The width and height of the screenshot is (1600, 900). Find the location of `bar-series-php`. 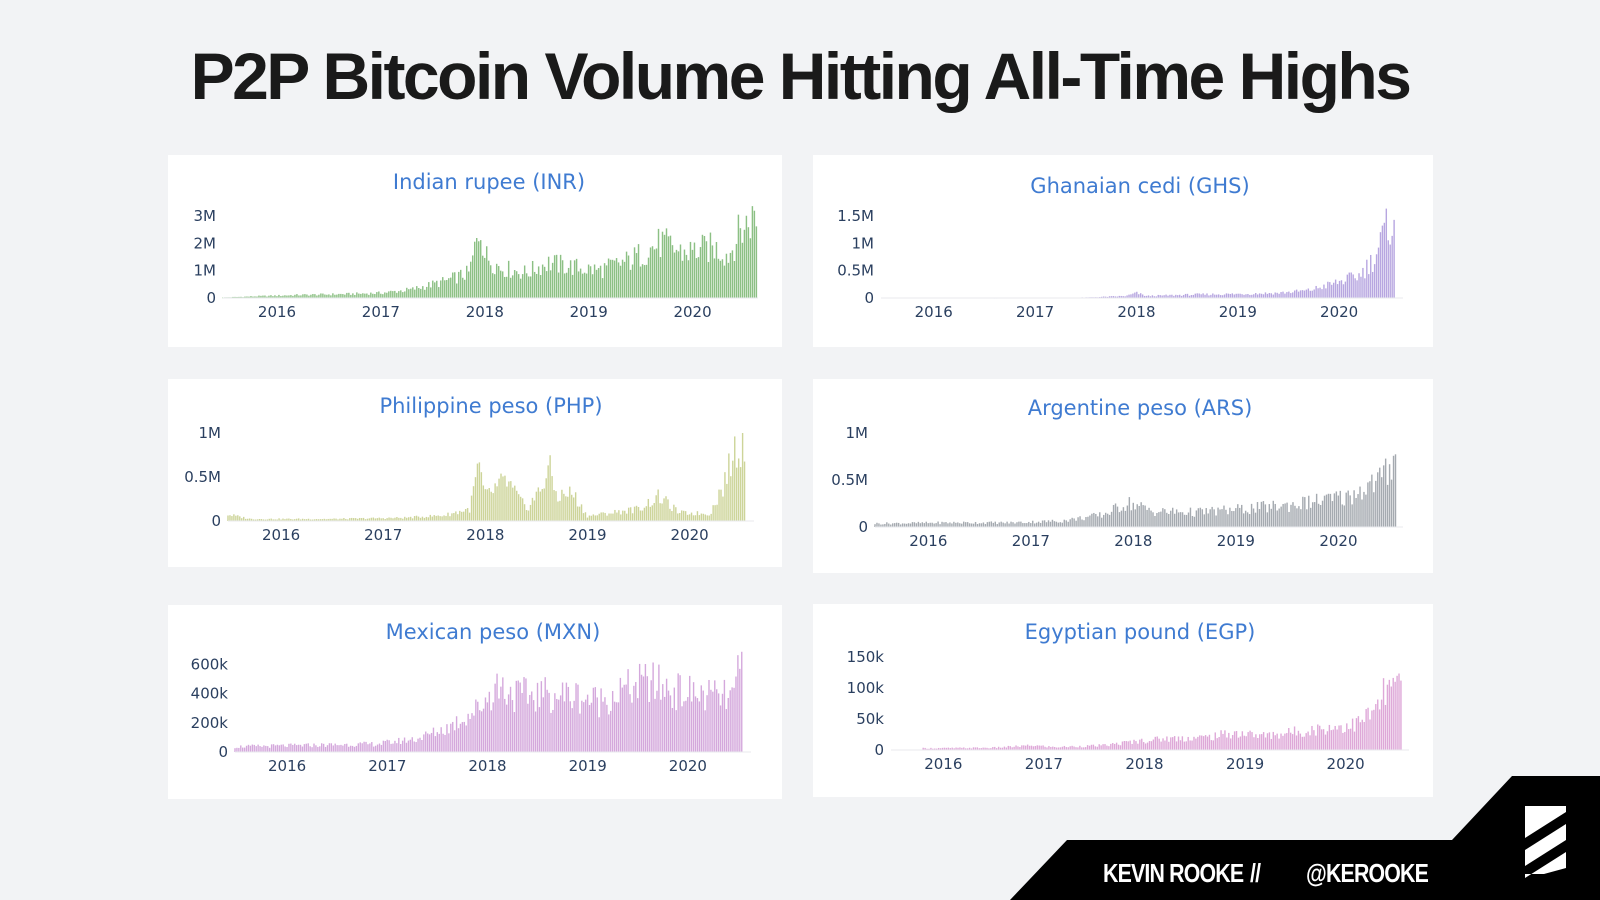

bar-series-php is located at coordinates (486, 477).